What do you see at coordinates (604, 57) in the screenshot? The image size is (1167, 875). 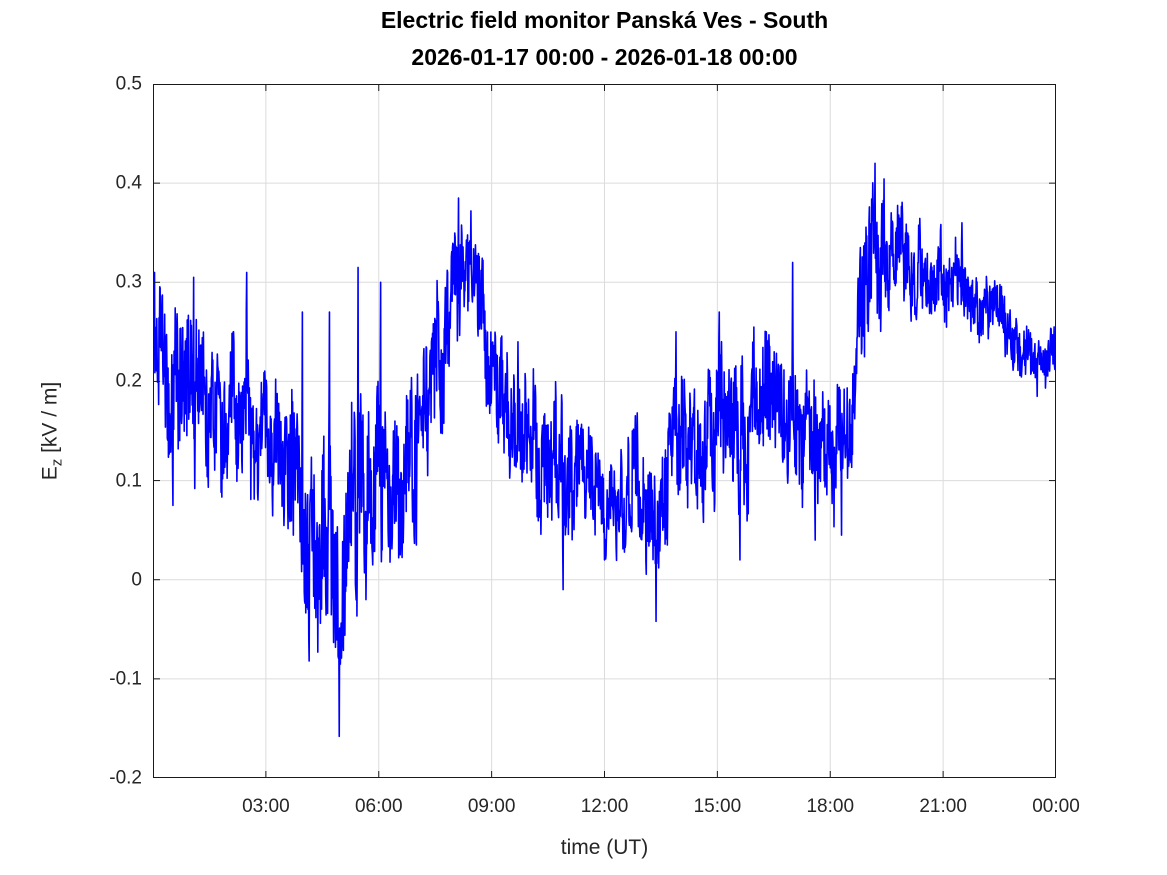 I see `chart-subtitle: 2026-01-17 00:00 - 2026-01-18 00:00` at bounding box center [604, 57].